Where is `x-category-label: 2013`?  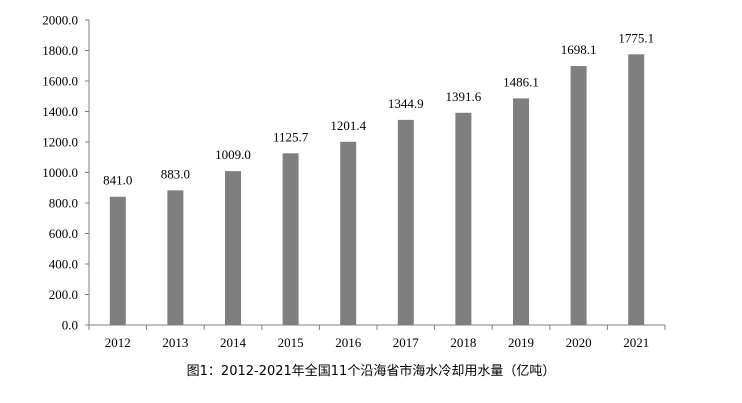
x-category-label: 2013 is located at coordinates (175, 342).